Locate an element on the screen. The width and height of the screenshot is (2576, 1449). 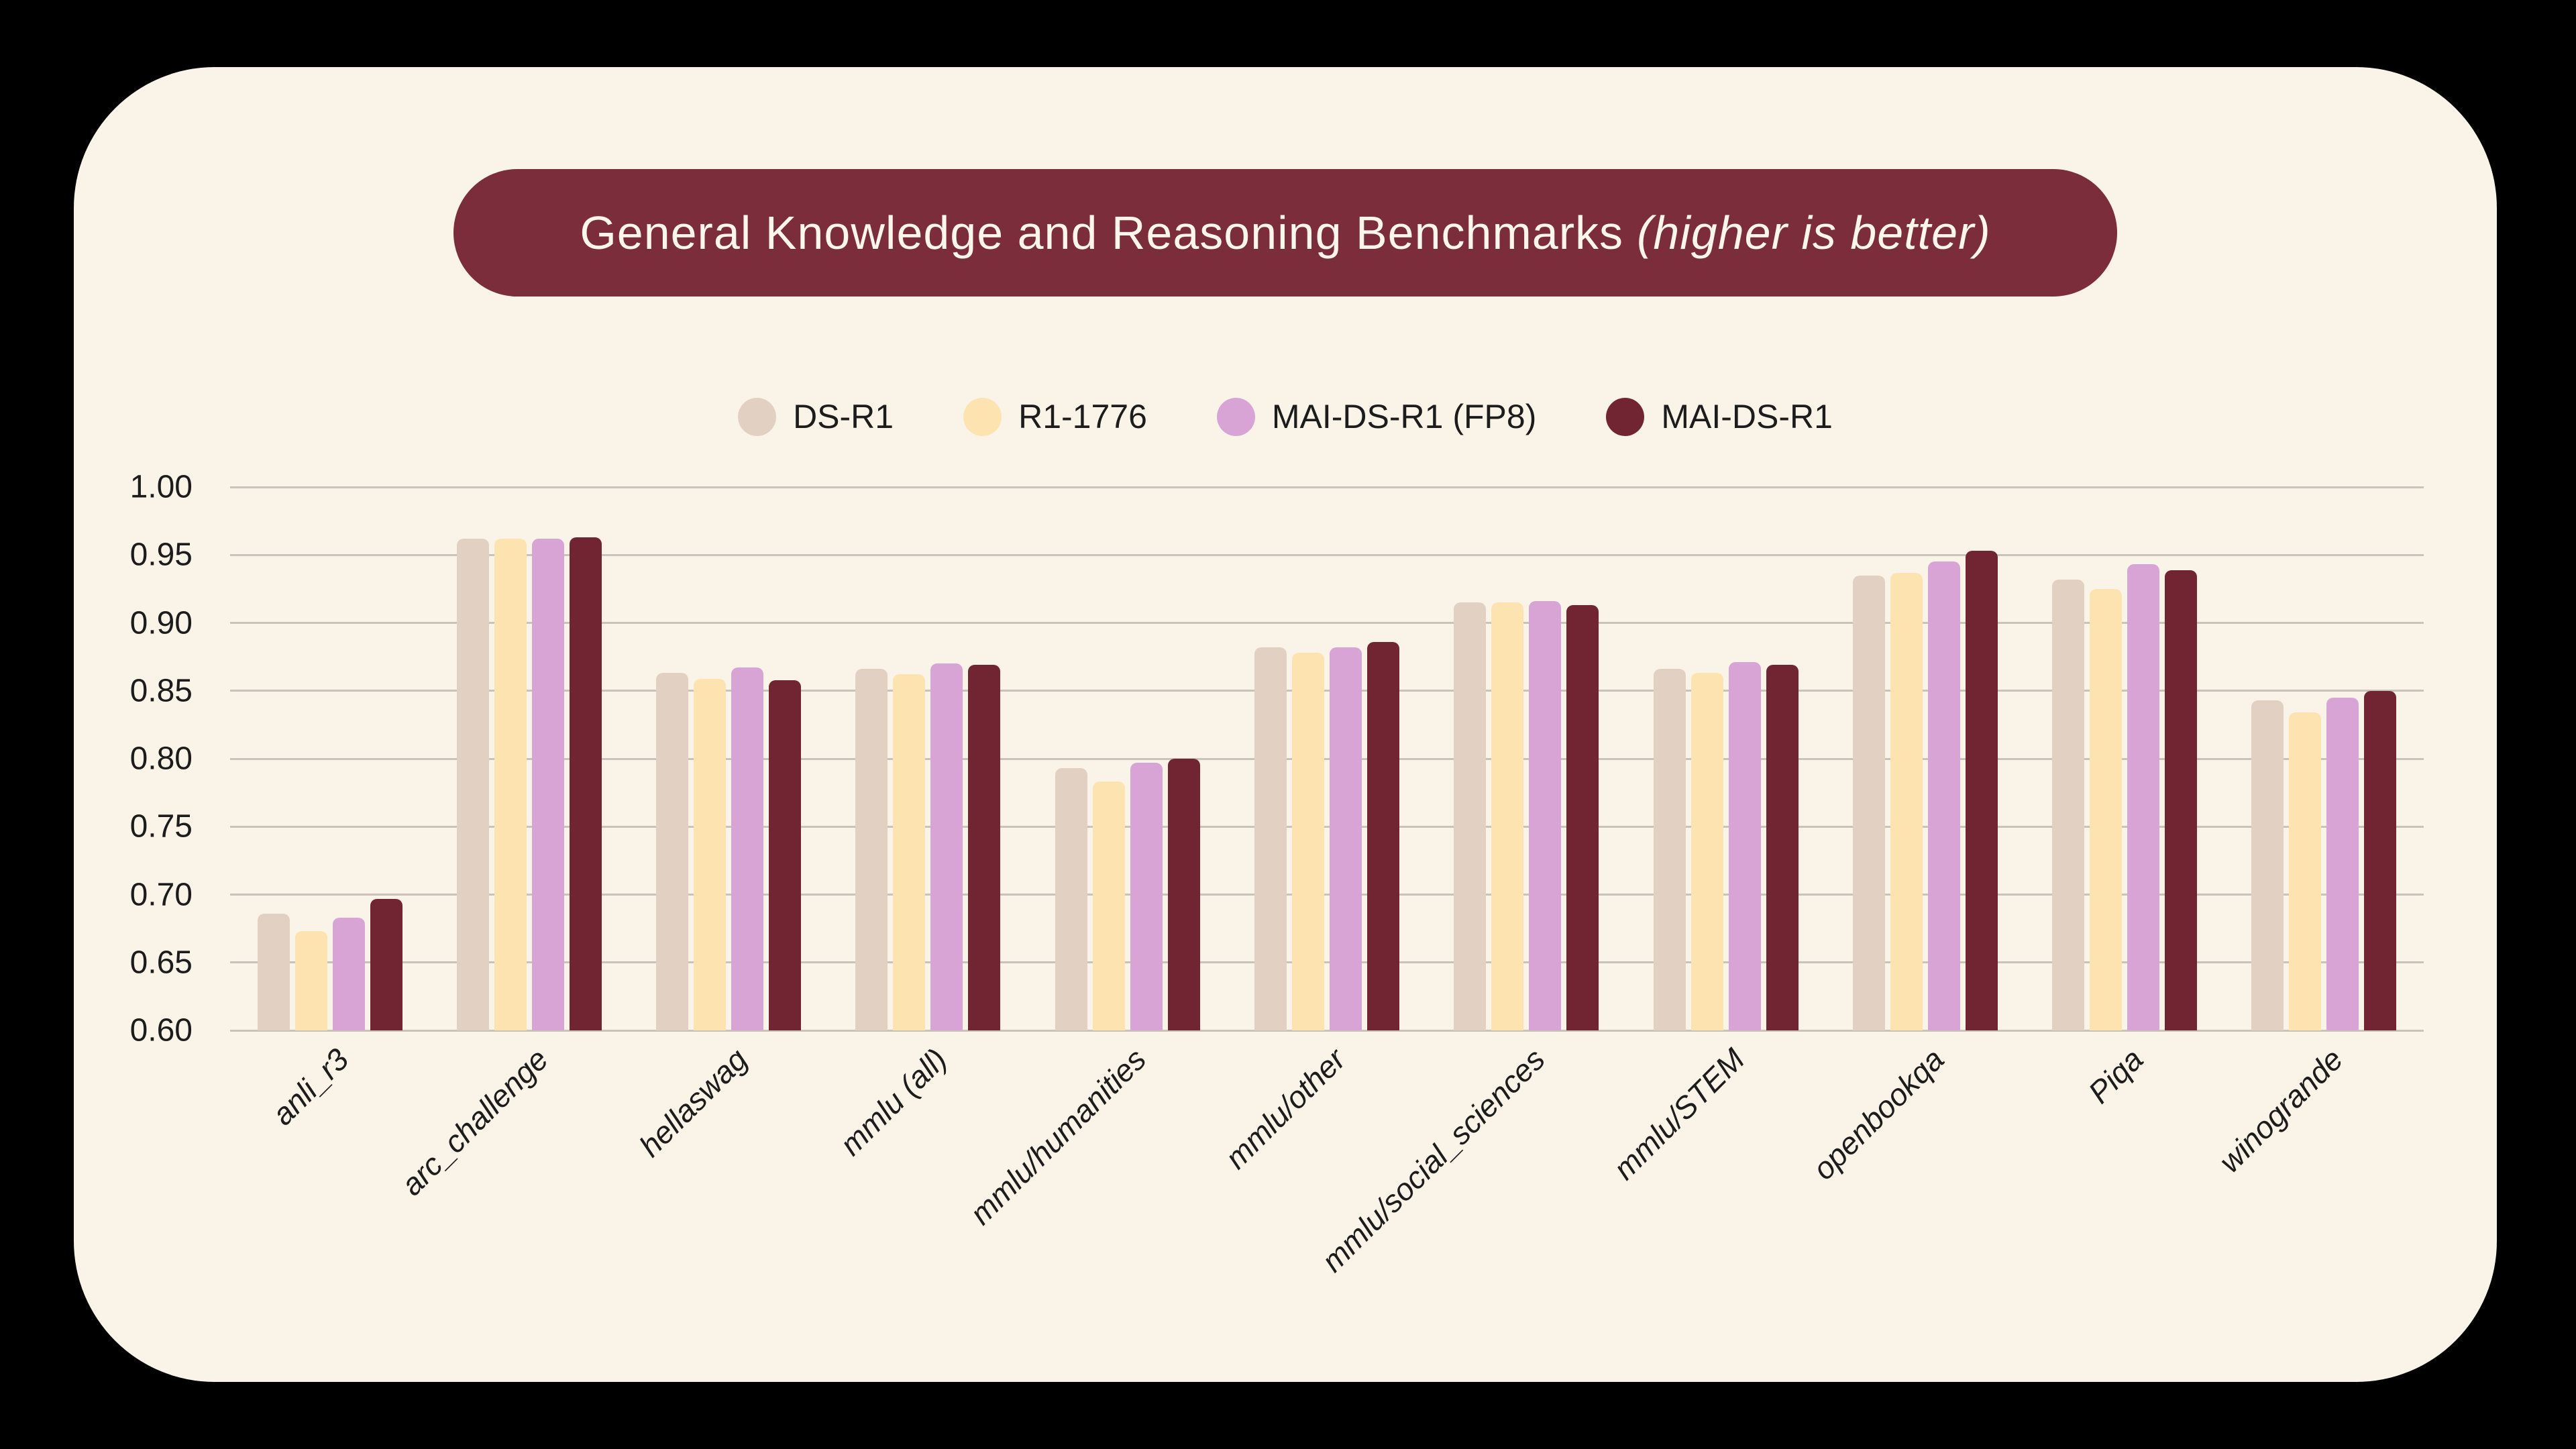
y-tick-label: 1.00 is located at coordinates (161, 487).